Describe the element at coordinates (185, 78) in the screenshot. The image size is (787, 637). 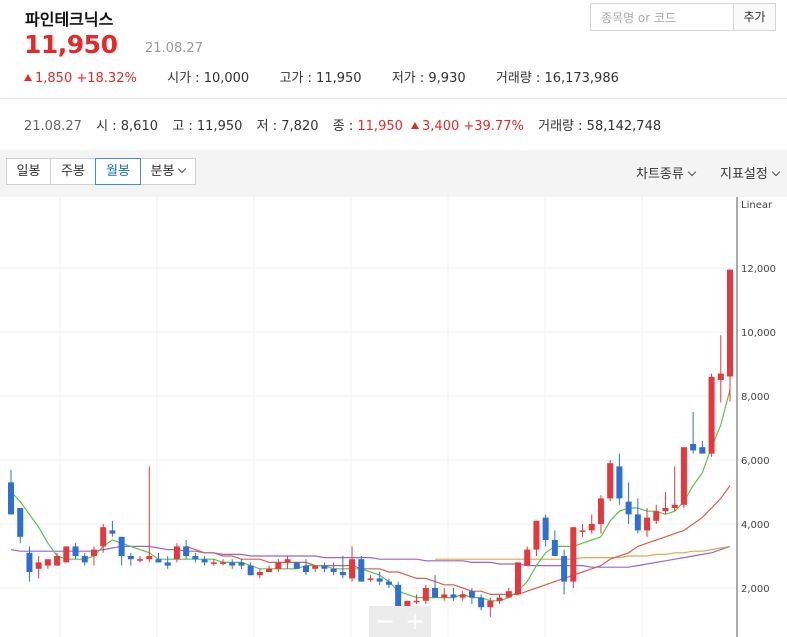
I see `open-label: 시가 :` at that location.